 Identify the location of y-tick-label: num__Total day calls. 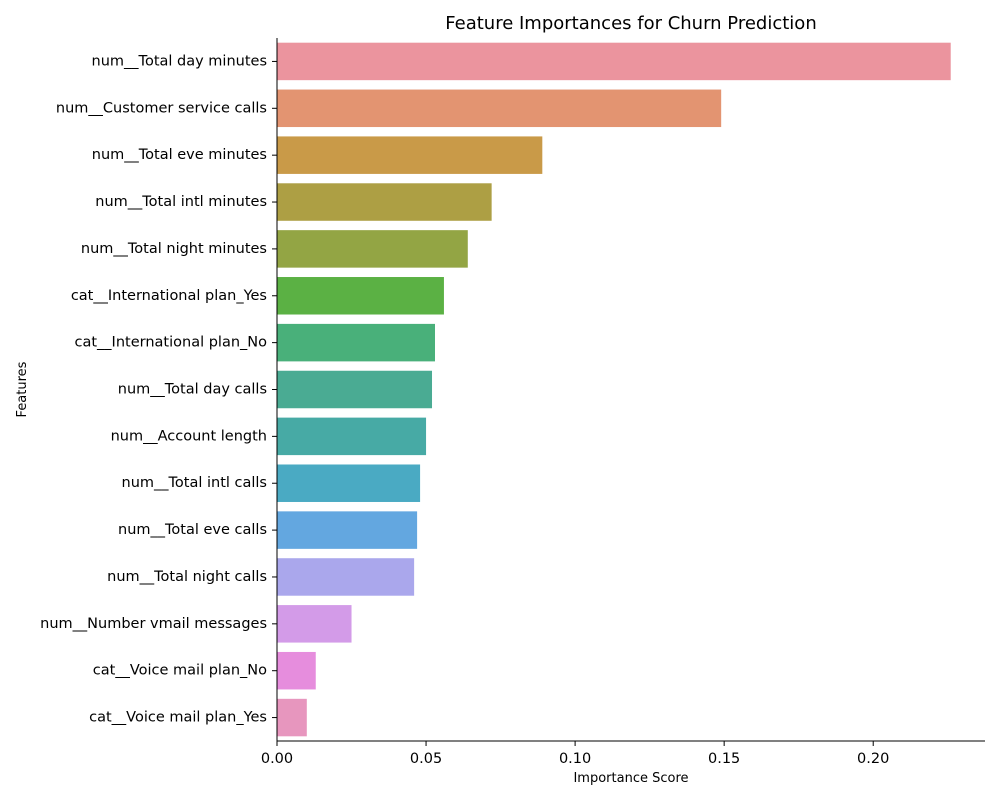
(192, 390).